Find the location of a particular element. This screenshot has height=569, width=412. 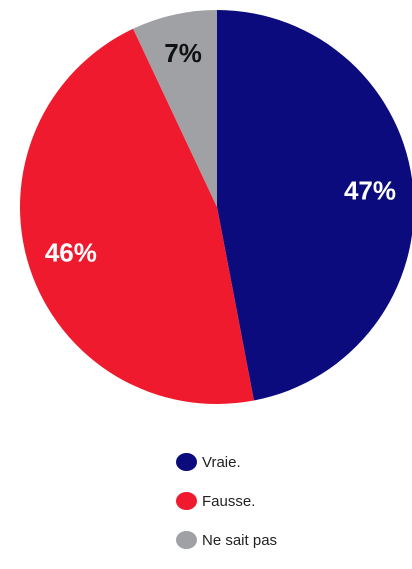

legend-swatch-vraie is located at coordinates (186, 462).